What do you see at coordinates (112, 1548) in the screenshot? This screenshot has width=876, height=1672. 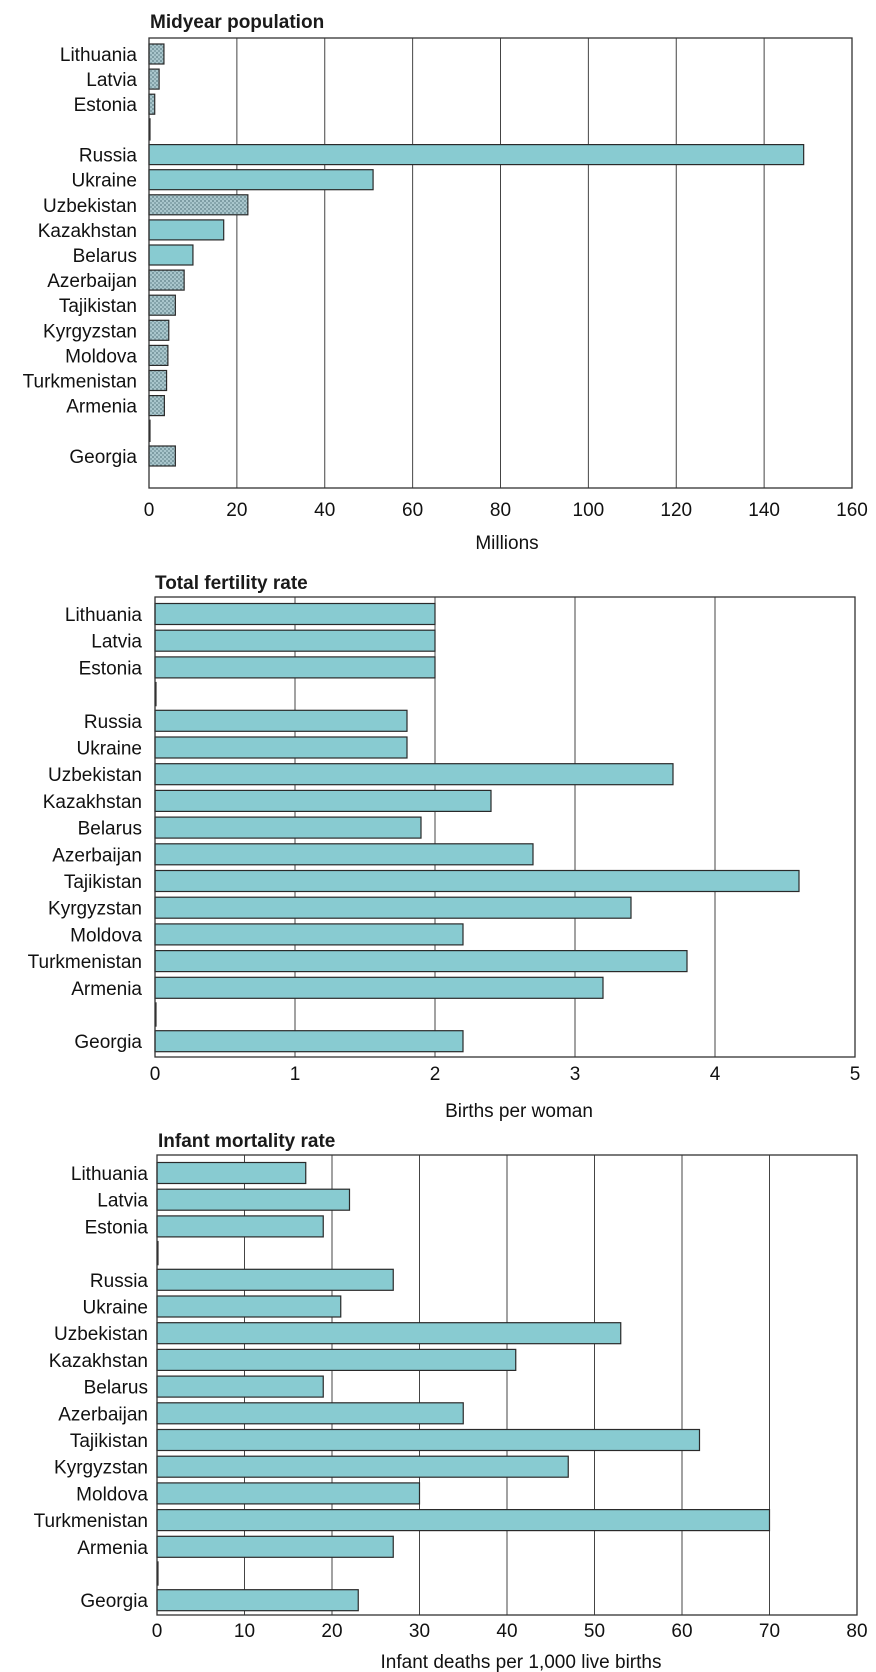 I see `infant-mortality-category-label: Armenia` at bounding box center [112, 1548].